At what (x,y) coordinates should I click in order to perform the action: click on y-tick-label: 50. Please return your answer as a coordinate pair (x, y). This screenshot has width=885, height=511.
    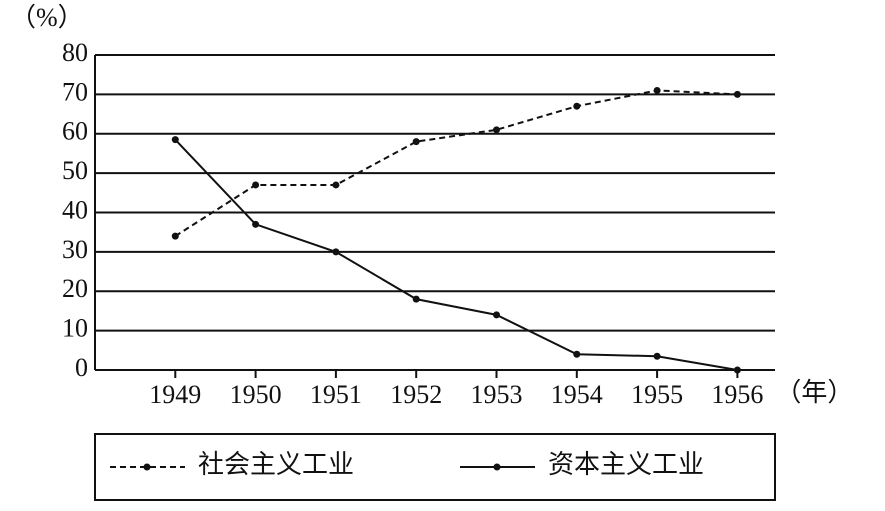
    Looking at the image, I should click on (75, 170).